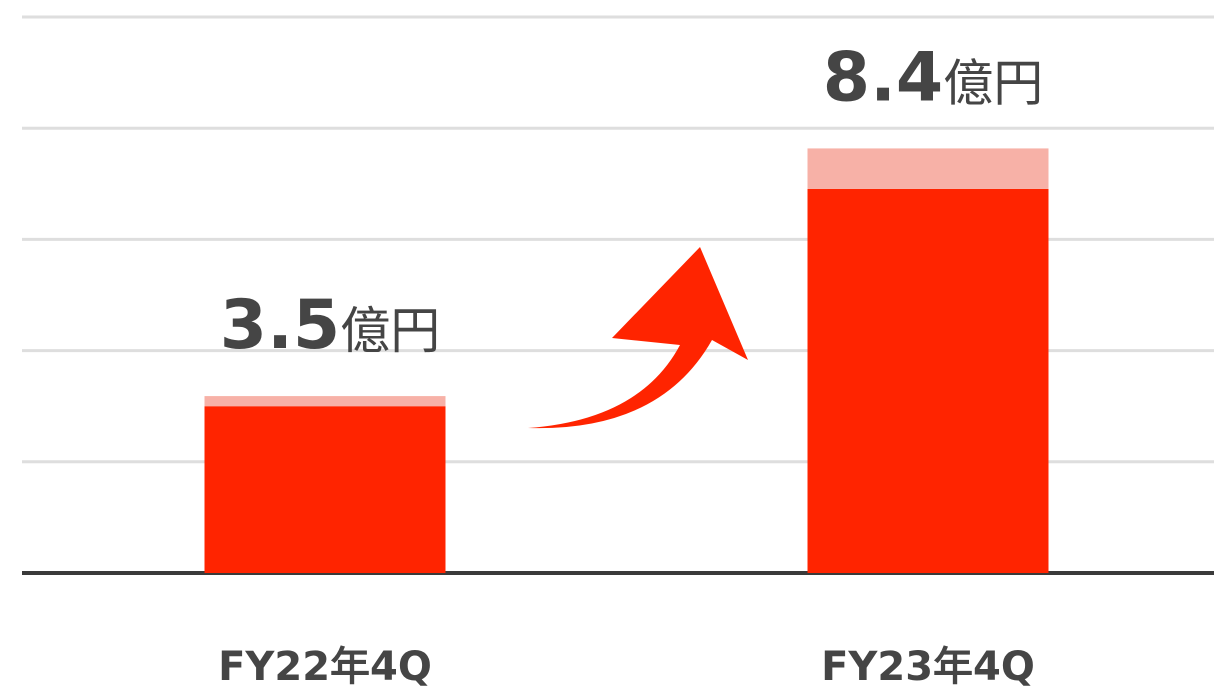 The height and width of the screenshot is (695, 1214). I want to click on value-number: 8.4, so click(883, 77).